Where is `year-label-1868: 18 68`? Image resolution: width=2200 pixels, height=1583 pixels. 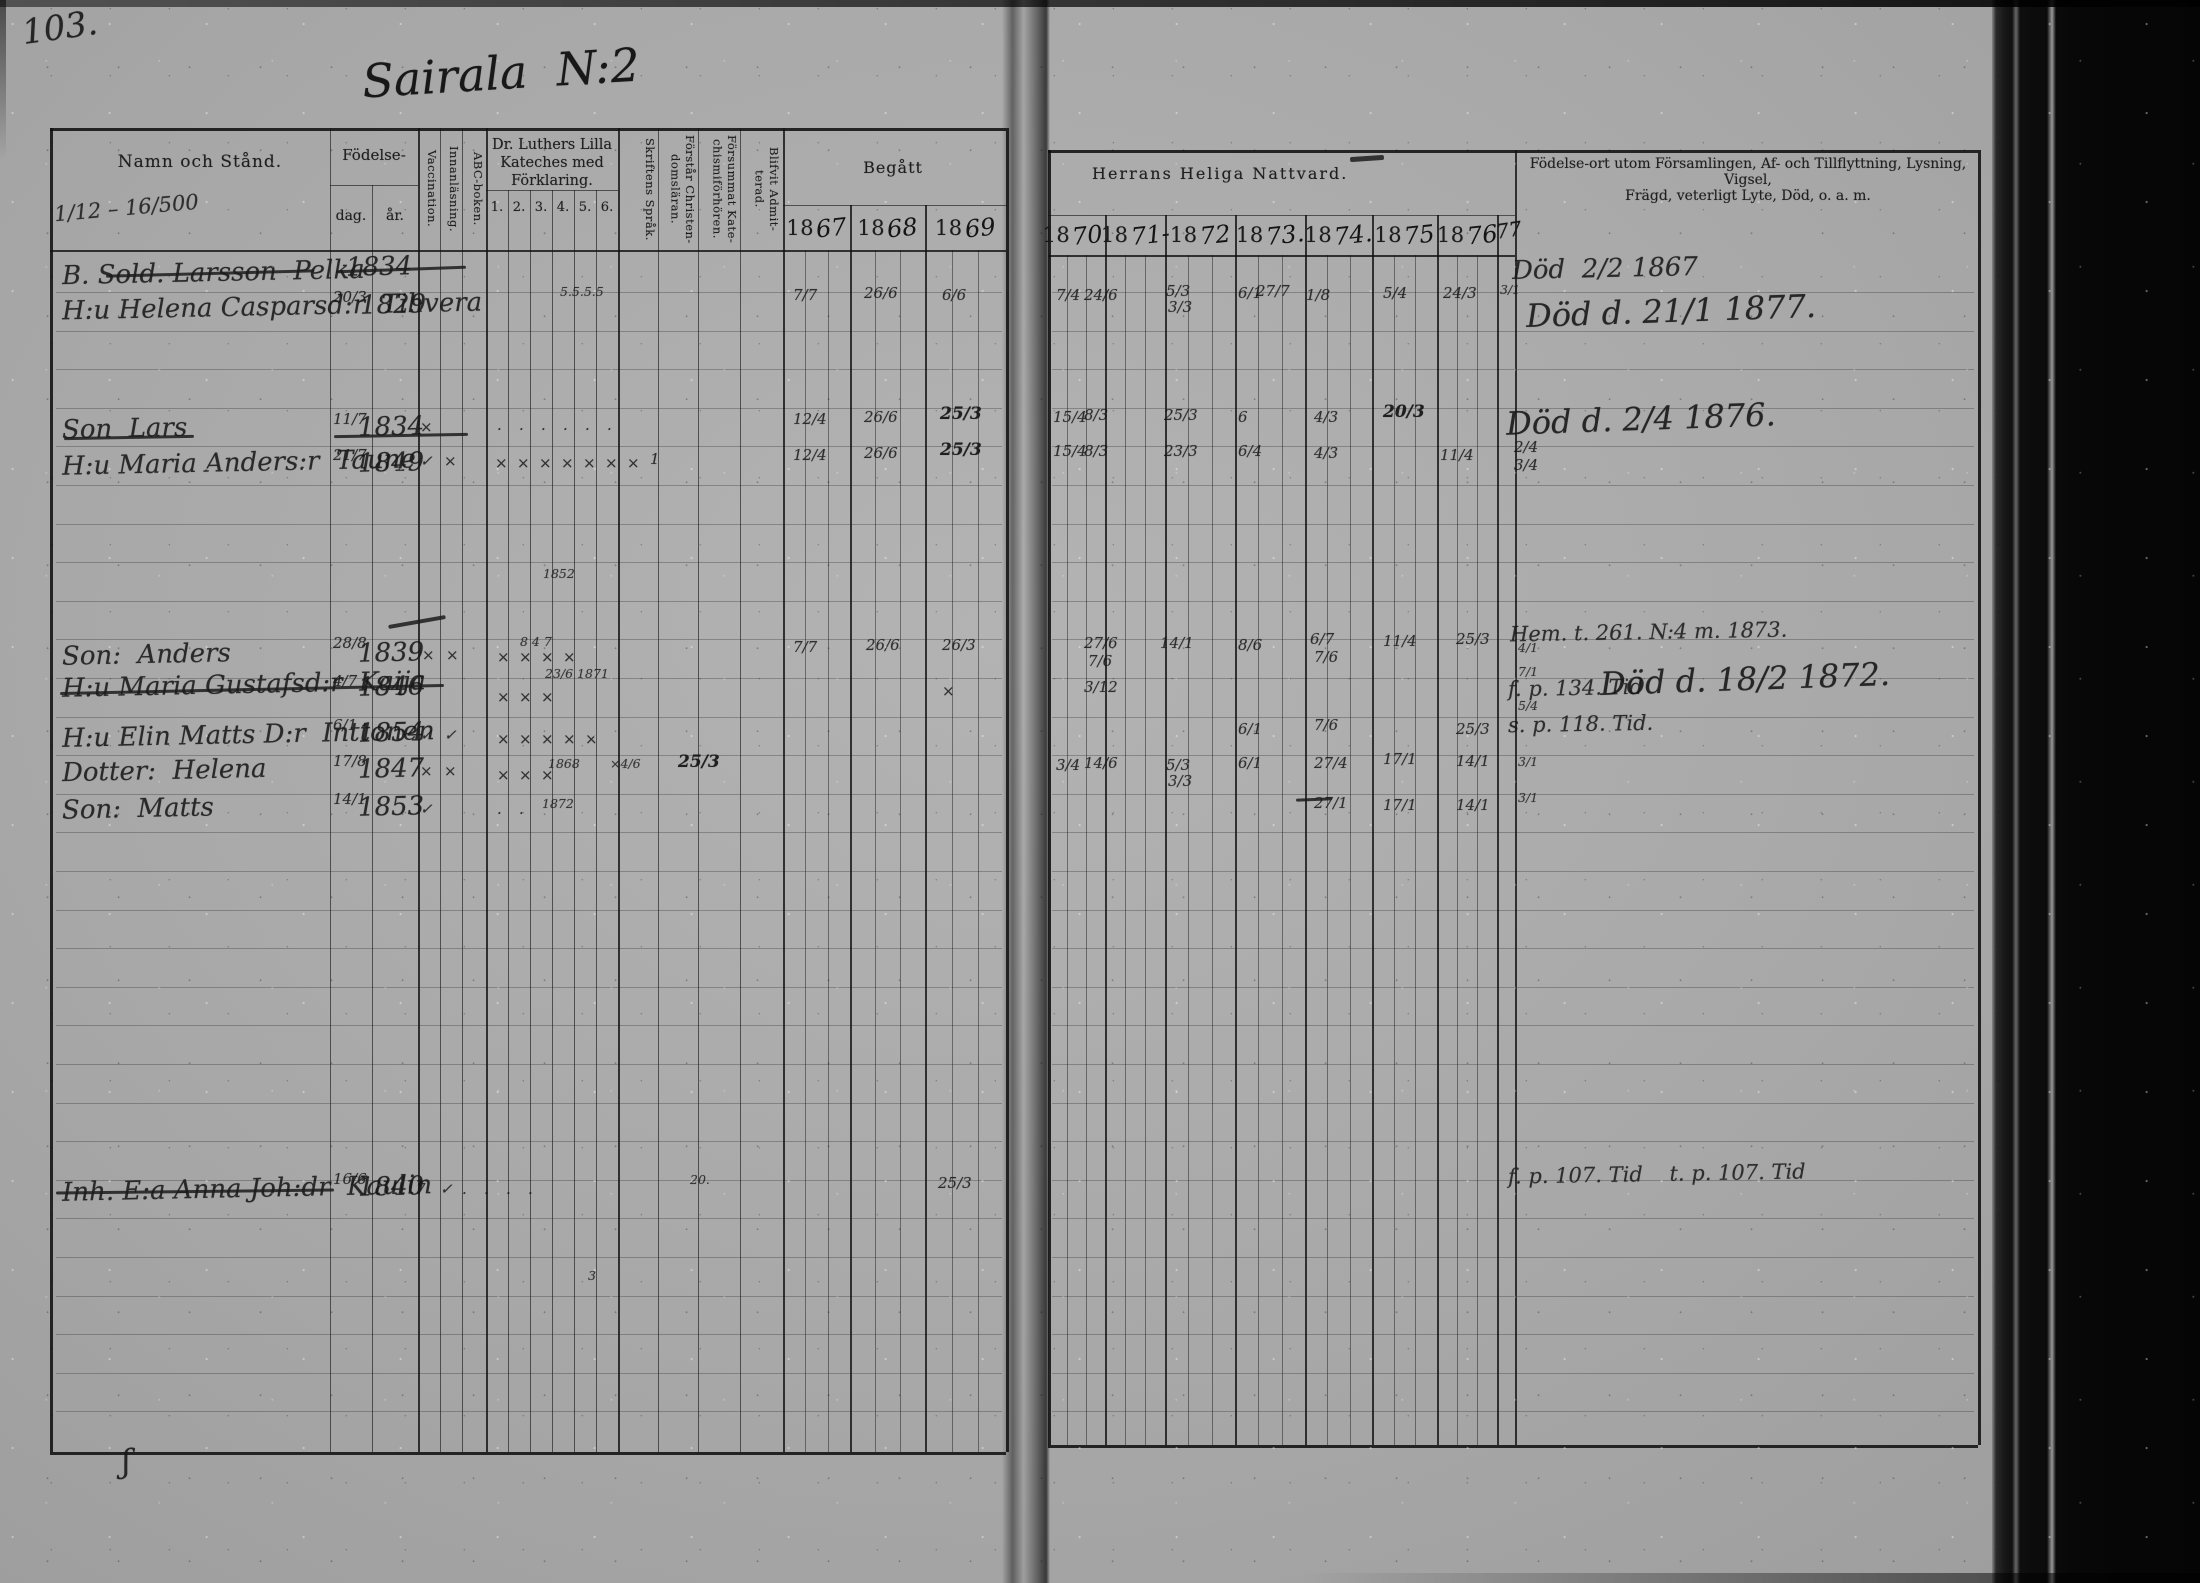 year-label-1868: 18 68 is located at coordinates (887, 228).